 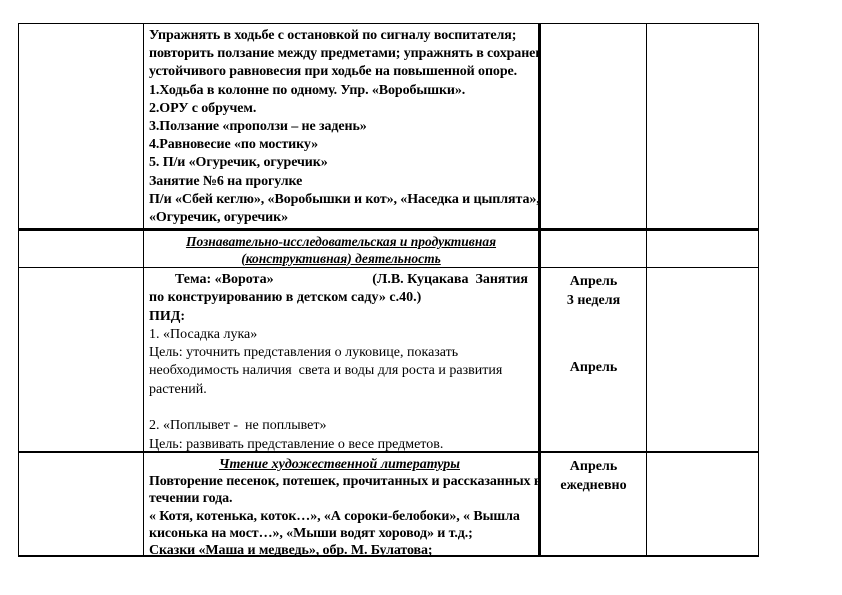 I want to click on blank-line, so click(x=339, y=408).